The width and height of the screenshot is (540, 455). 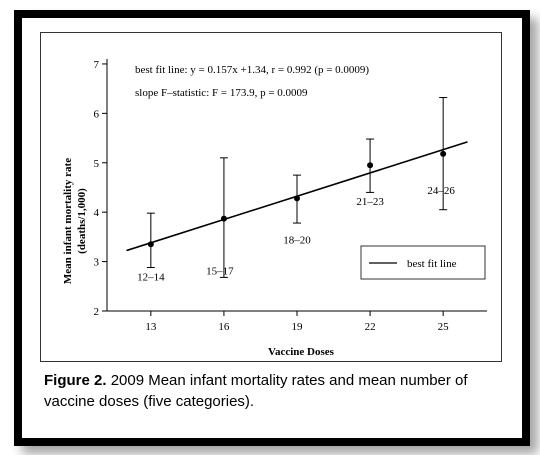 I want to click on x-tick-label: 19, so click(x=298, y=327).